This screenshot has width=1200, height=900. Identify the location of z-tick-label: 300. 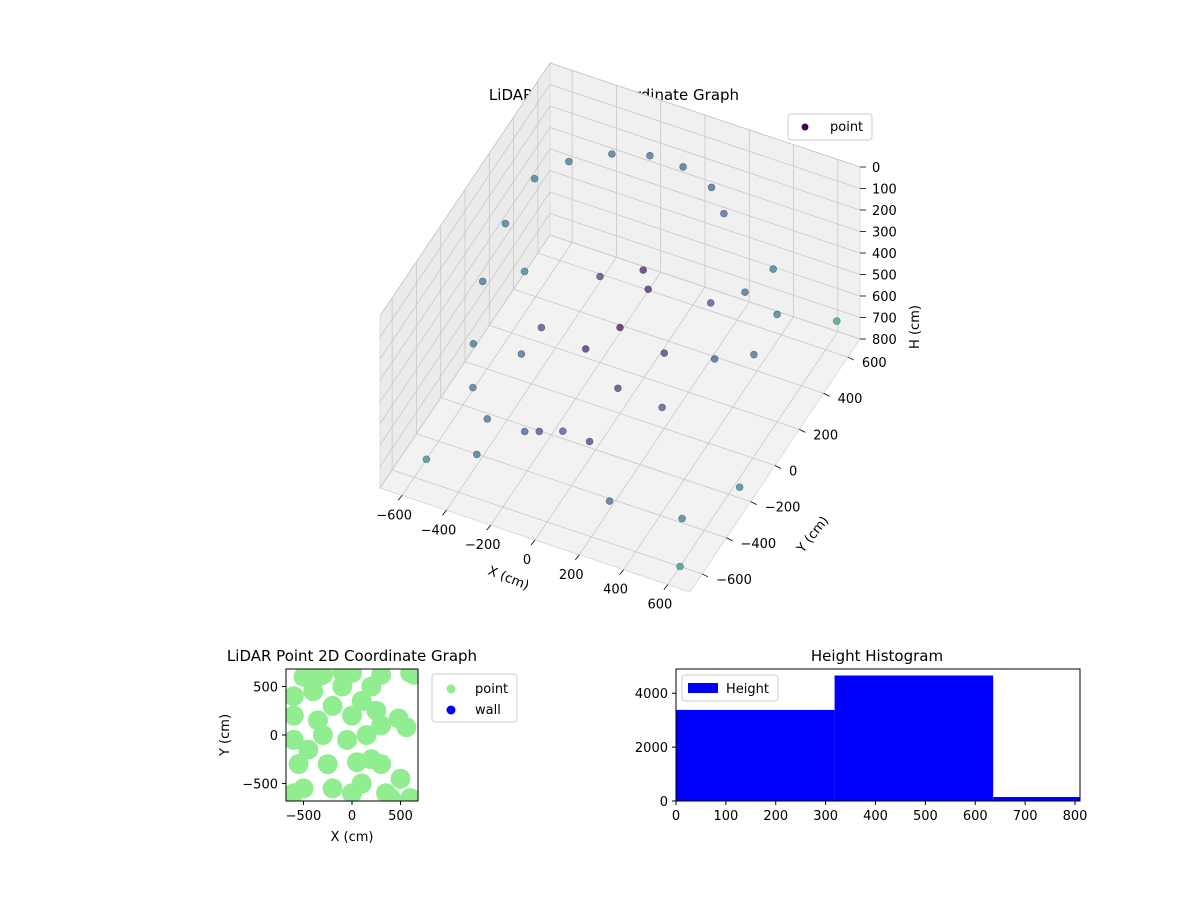
(884, 233).